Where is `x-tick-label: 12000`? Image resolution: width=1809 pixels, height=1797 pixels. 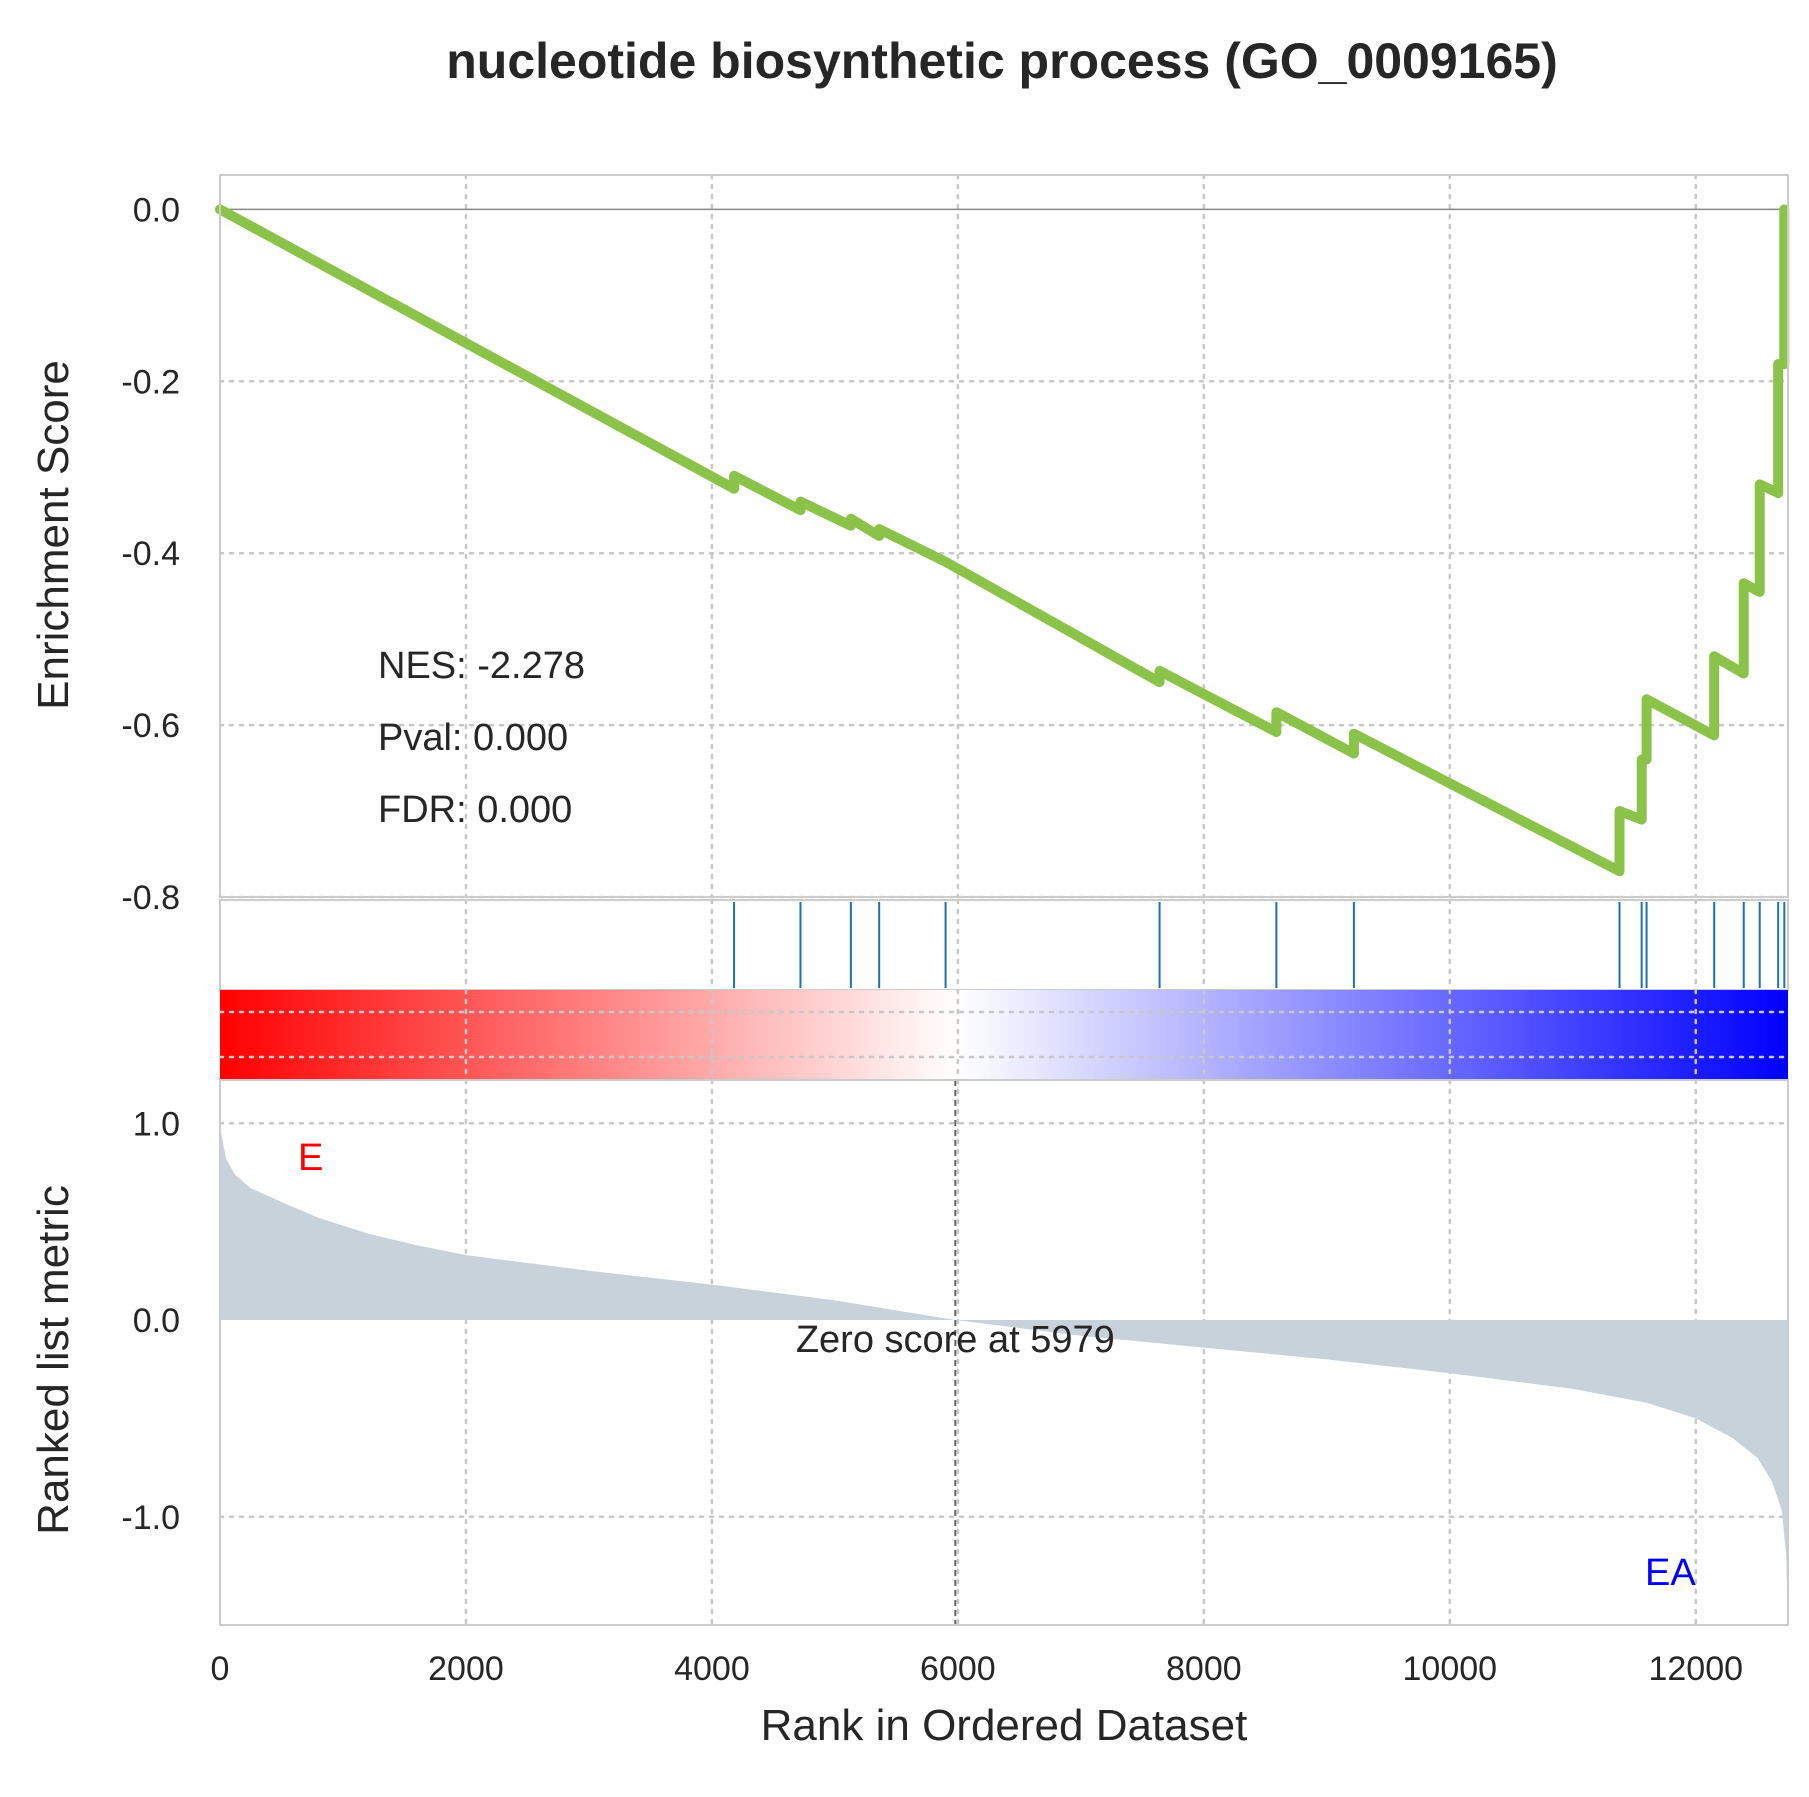 x-tick-label: 12000 is located at coordinates (1695, 1669).